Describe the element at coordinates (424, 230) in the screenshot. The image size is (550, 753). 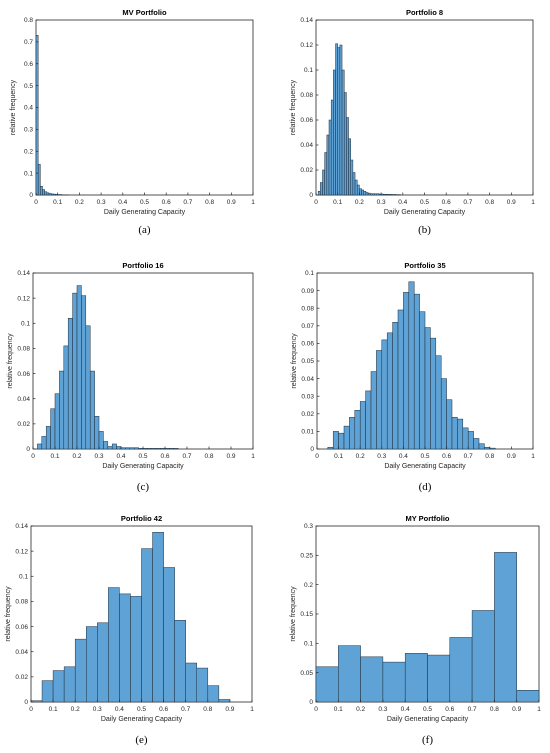
I see `panel-caption: (b)` at that location.